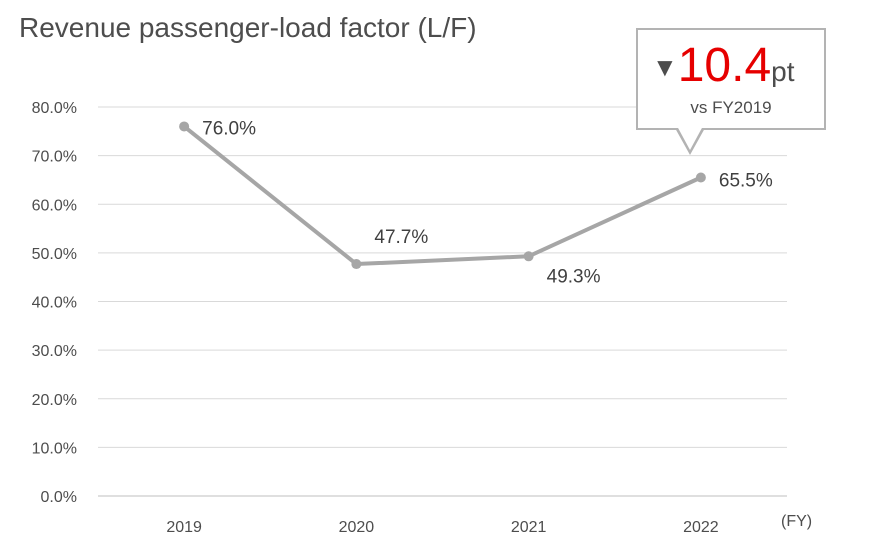 This screenshot has height=542, width=879. I want to click on callout-value: 10.4, so click(724, 65).